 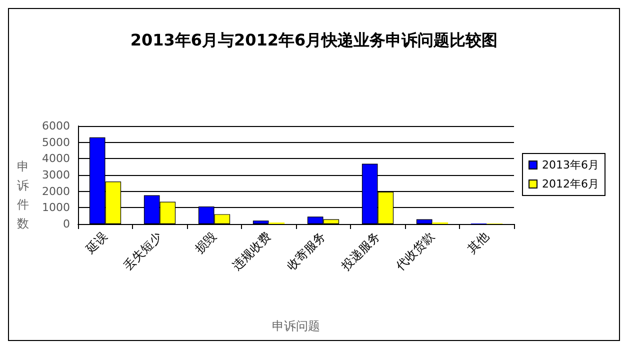 What do you see at coordinates (206, 242) in the screenshot?
I see `x-tick-label: 损毁` at bounding box center [206, 242].